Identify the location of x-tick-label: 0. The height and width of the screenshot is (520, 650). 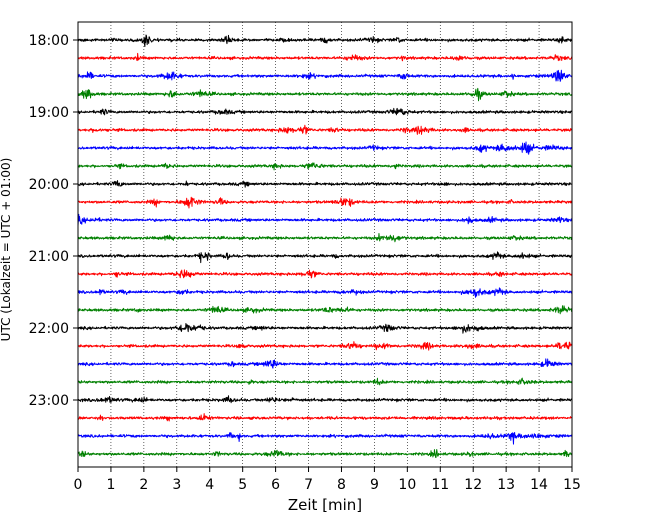
(78, 485).